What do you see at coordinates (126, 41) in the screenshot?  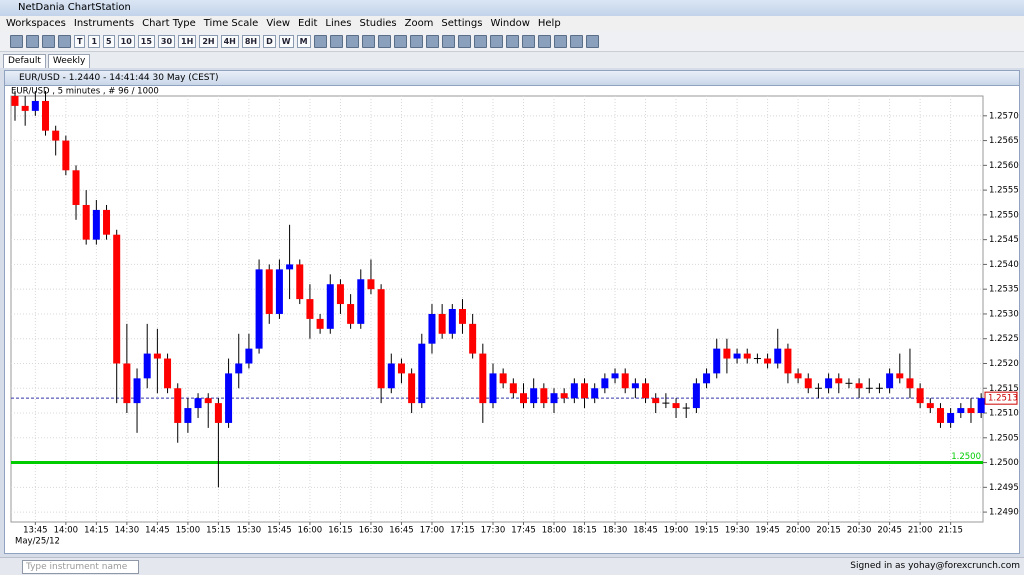 I see `timescale-button: 10` at bounding box center [126, 41].